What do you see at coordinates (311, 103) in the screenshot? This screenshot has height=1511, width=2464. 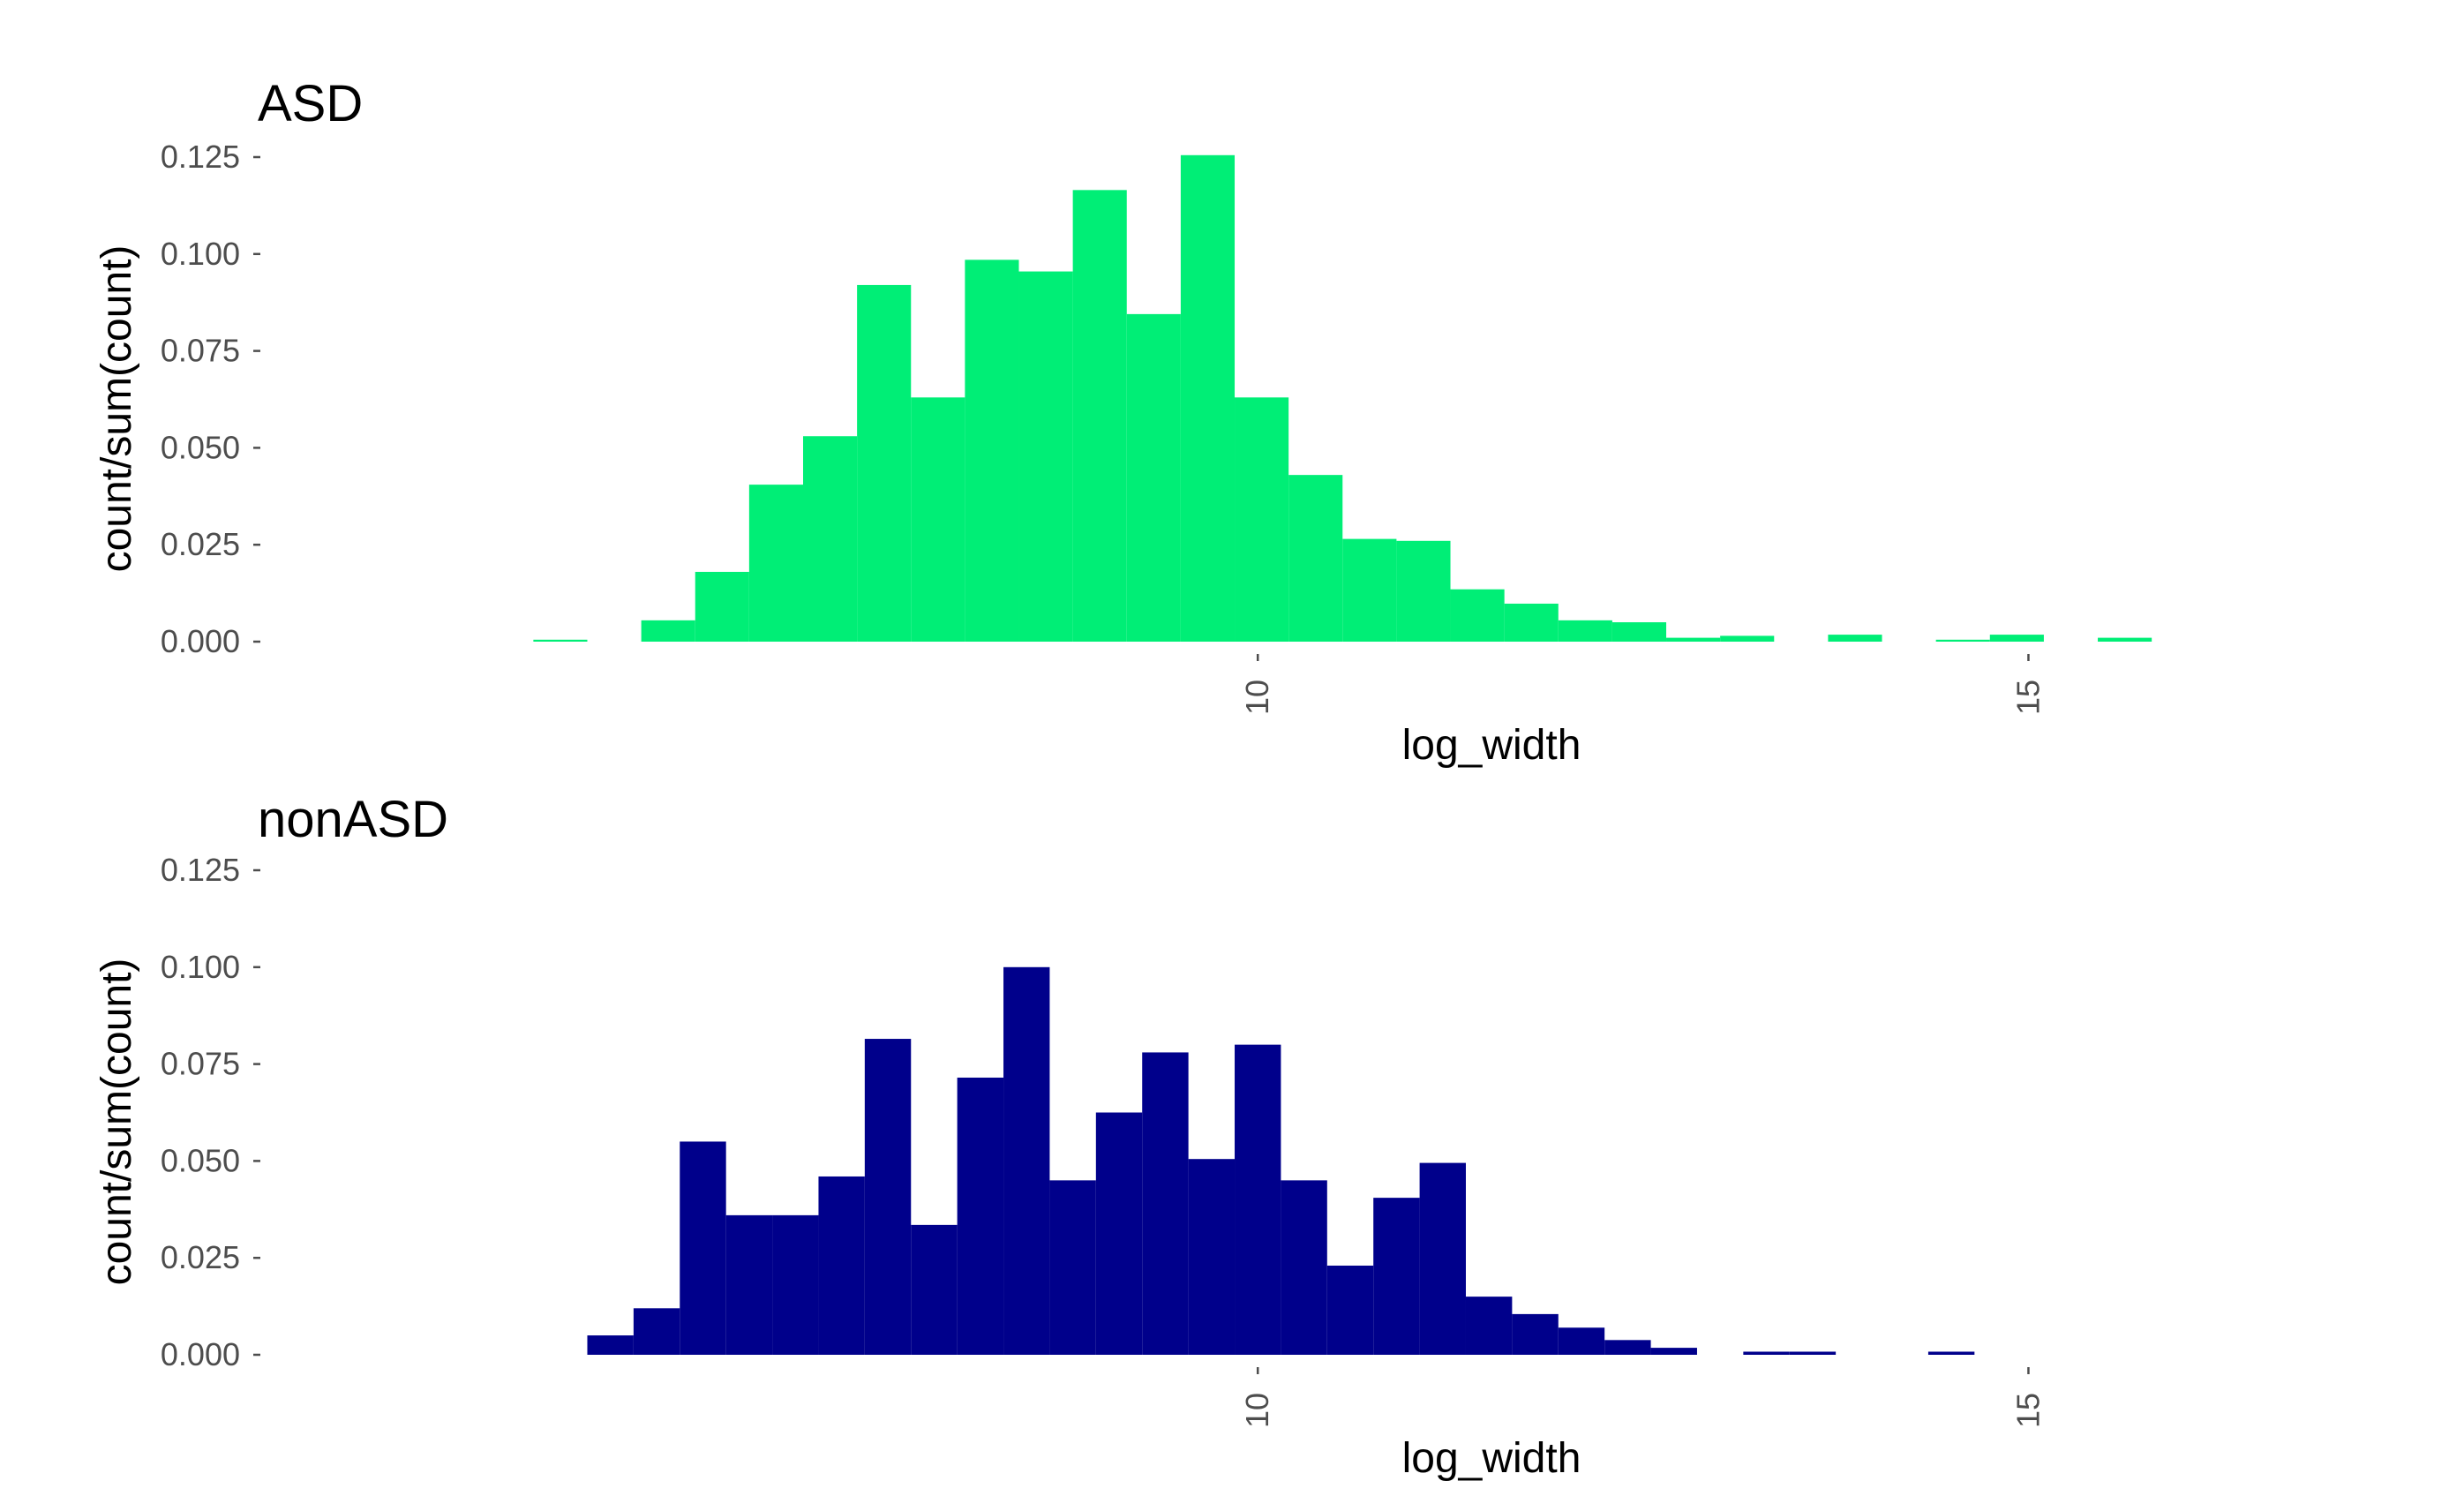 I see `chart-title: ASD` at bounding box center [311, 103].